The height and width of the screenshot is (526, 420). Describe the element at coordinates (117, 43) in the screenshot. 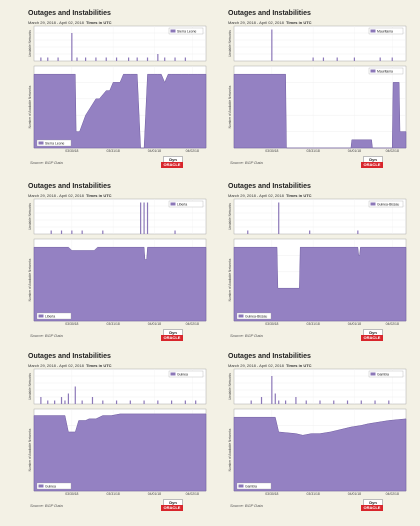

I see `unstable-plot: Unstable Networks Sierra Leone` at that location.